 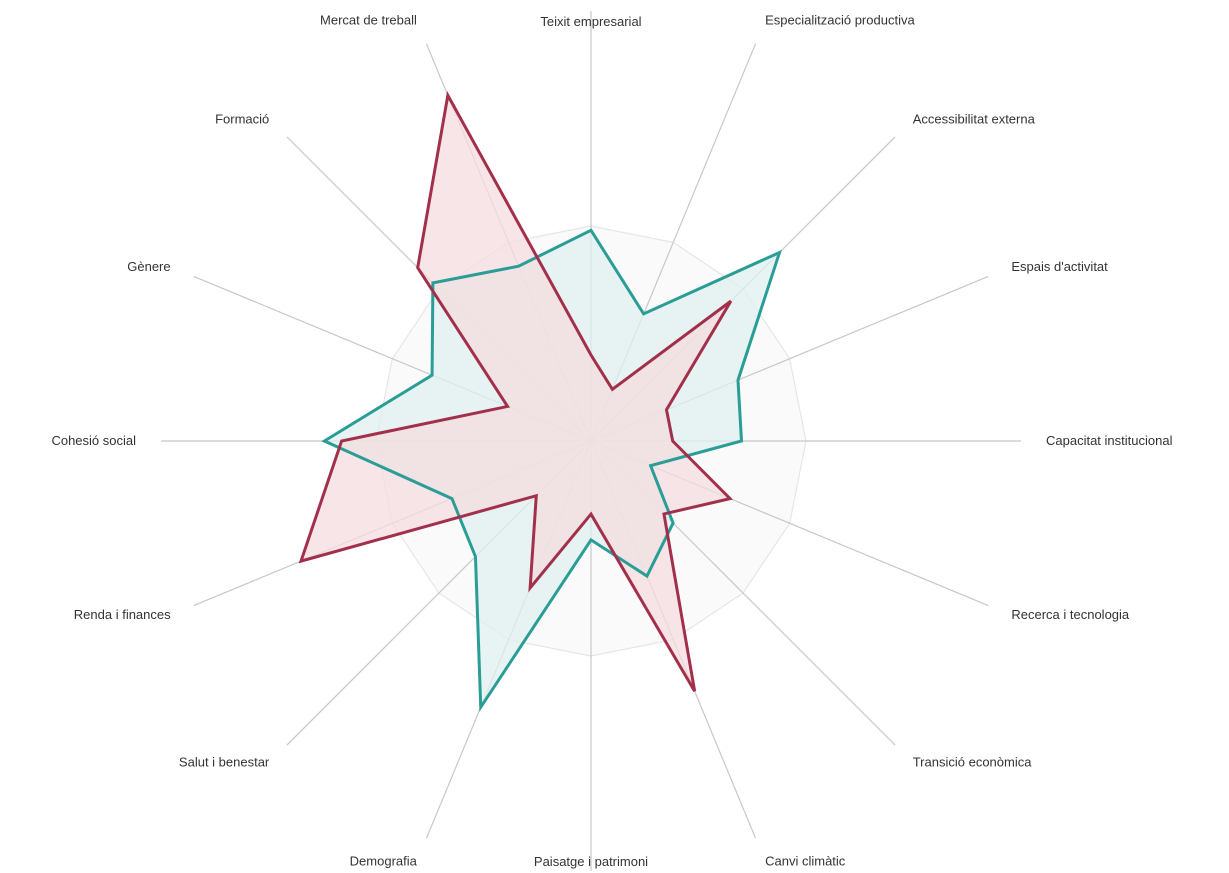 What do you see at coordinates (974, 118) in the screenshot?
I see `axis-label: Accessibilitat externa` at bounding box center [974, 118].